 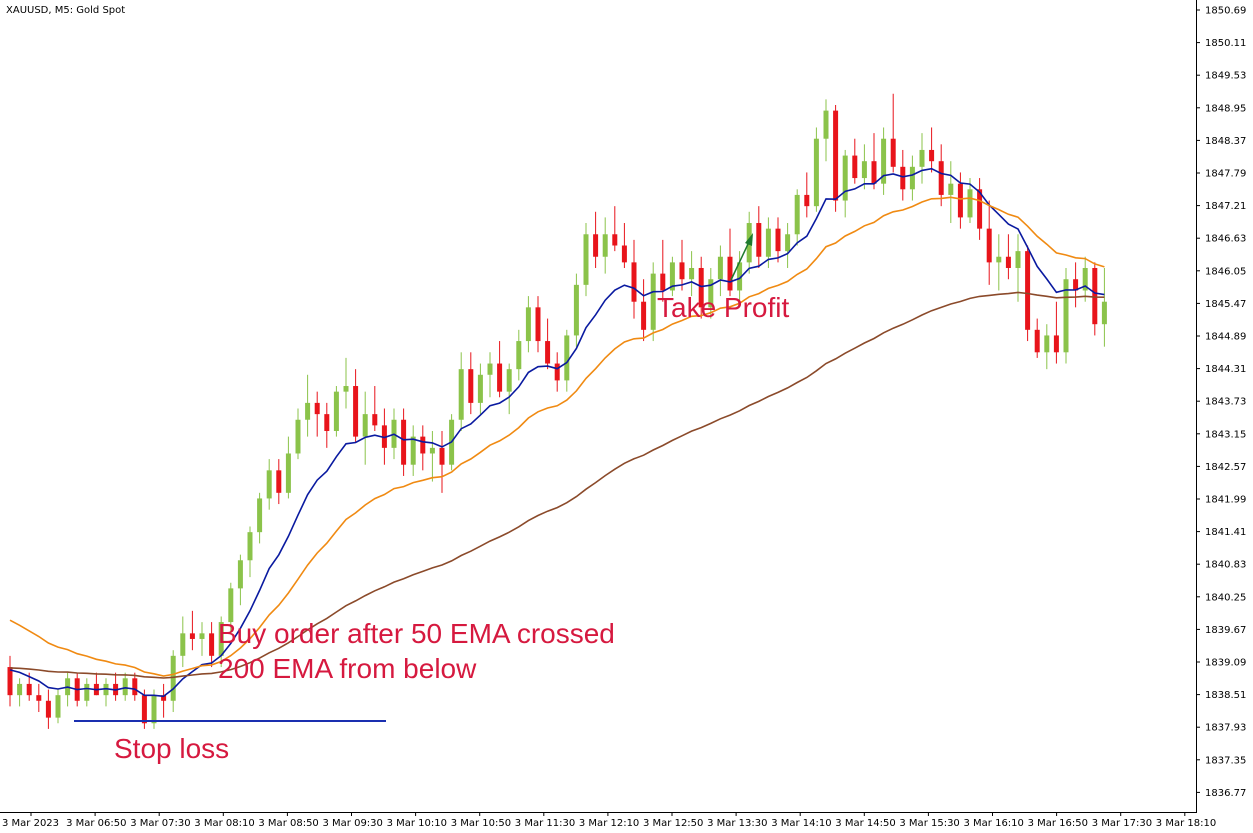 What do you see at coordinates (30, 823) in the screenshot?
I see `time-tick-label: 3 Mar 2023` at bounding box center [30, 823].